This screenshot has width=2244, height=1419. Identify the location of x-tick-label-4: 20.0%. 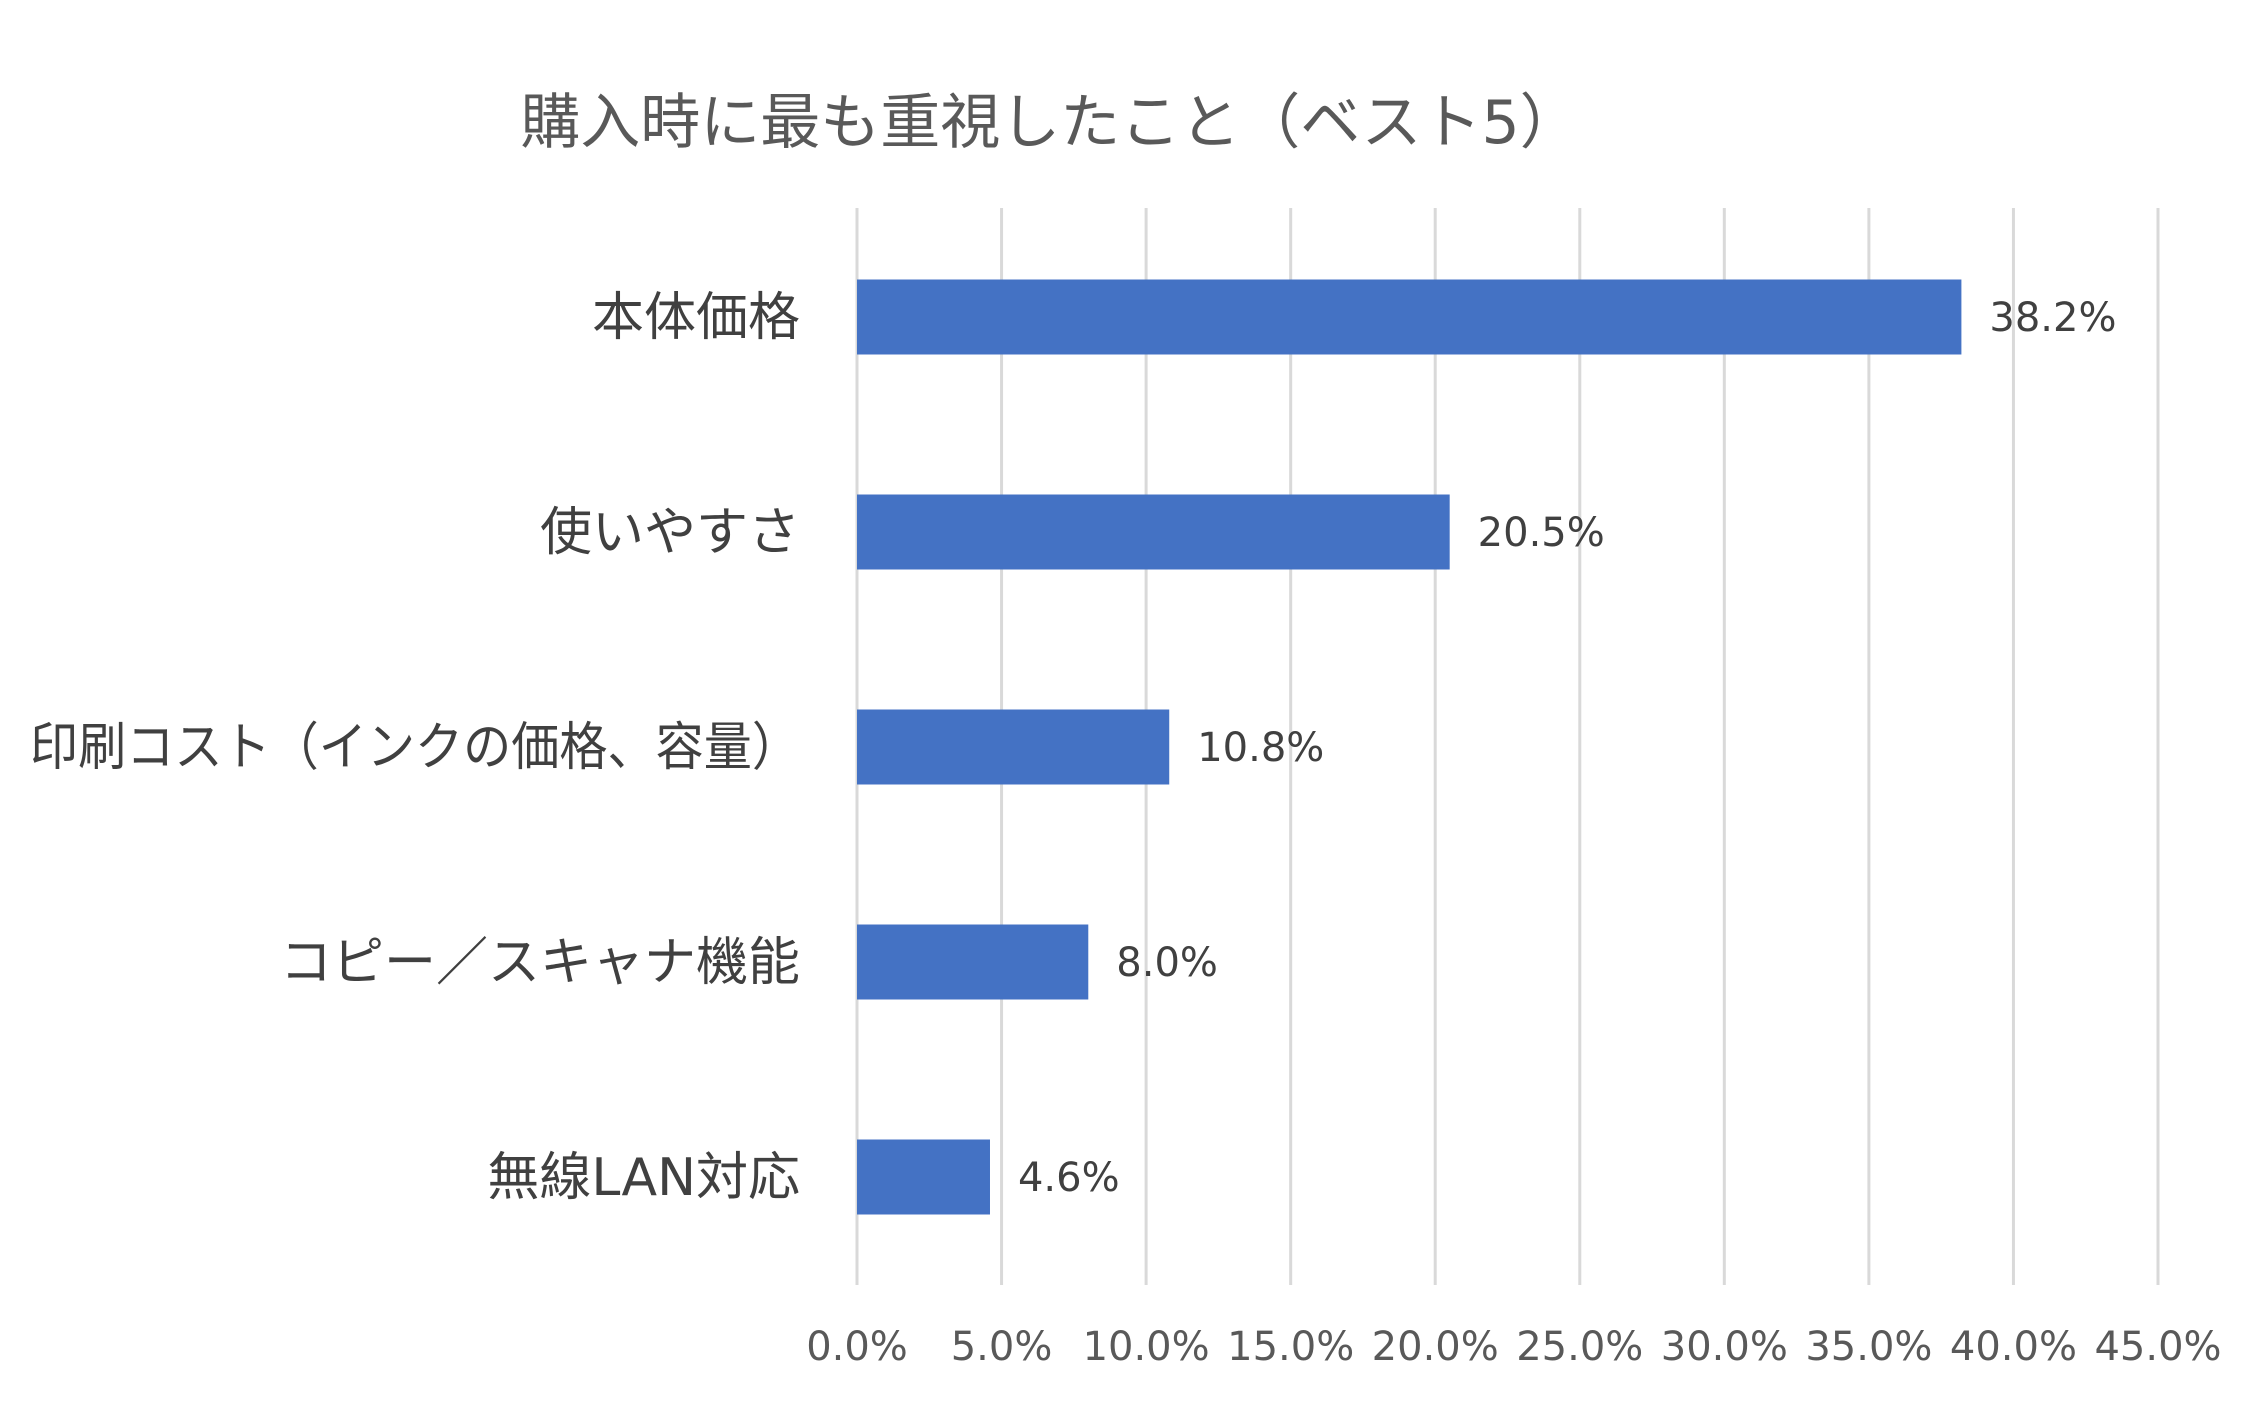
(1435, 1347).